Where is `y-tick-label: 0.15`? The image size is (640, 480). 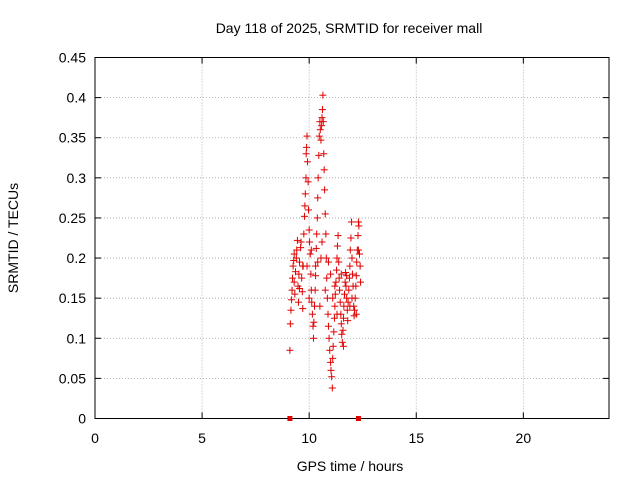 y-tick-label: 0.15 is located at coordinates (72, 298).